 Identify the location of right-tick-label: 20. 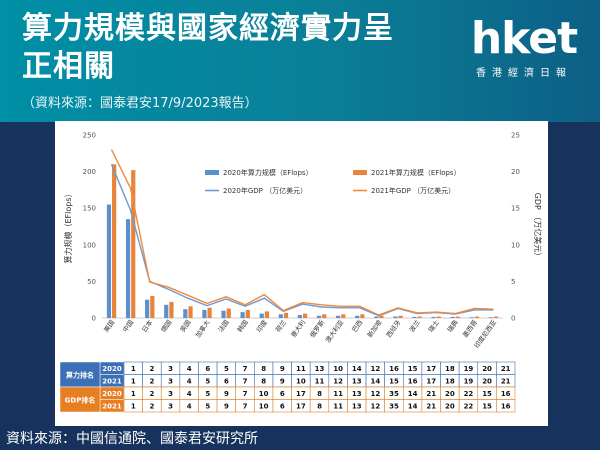
(515, 172).